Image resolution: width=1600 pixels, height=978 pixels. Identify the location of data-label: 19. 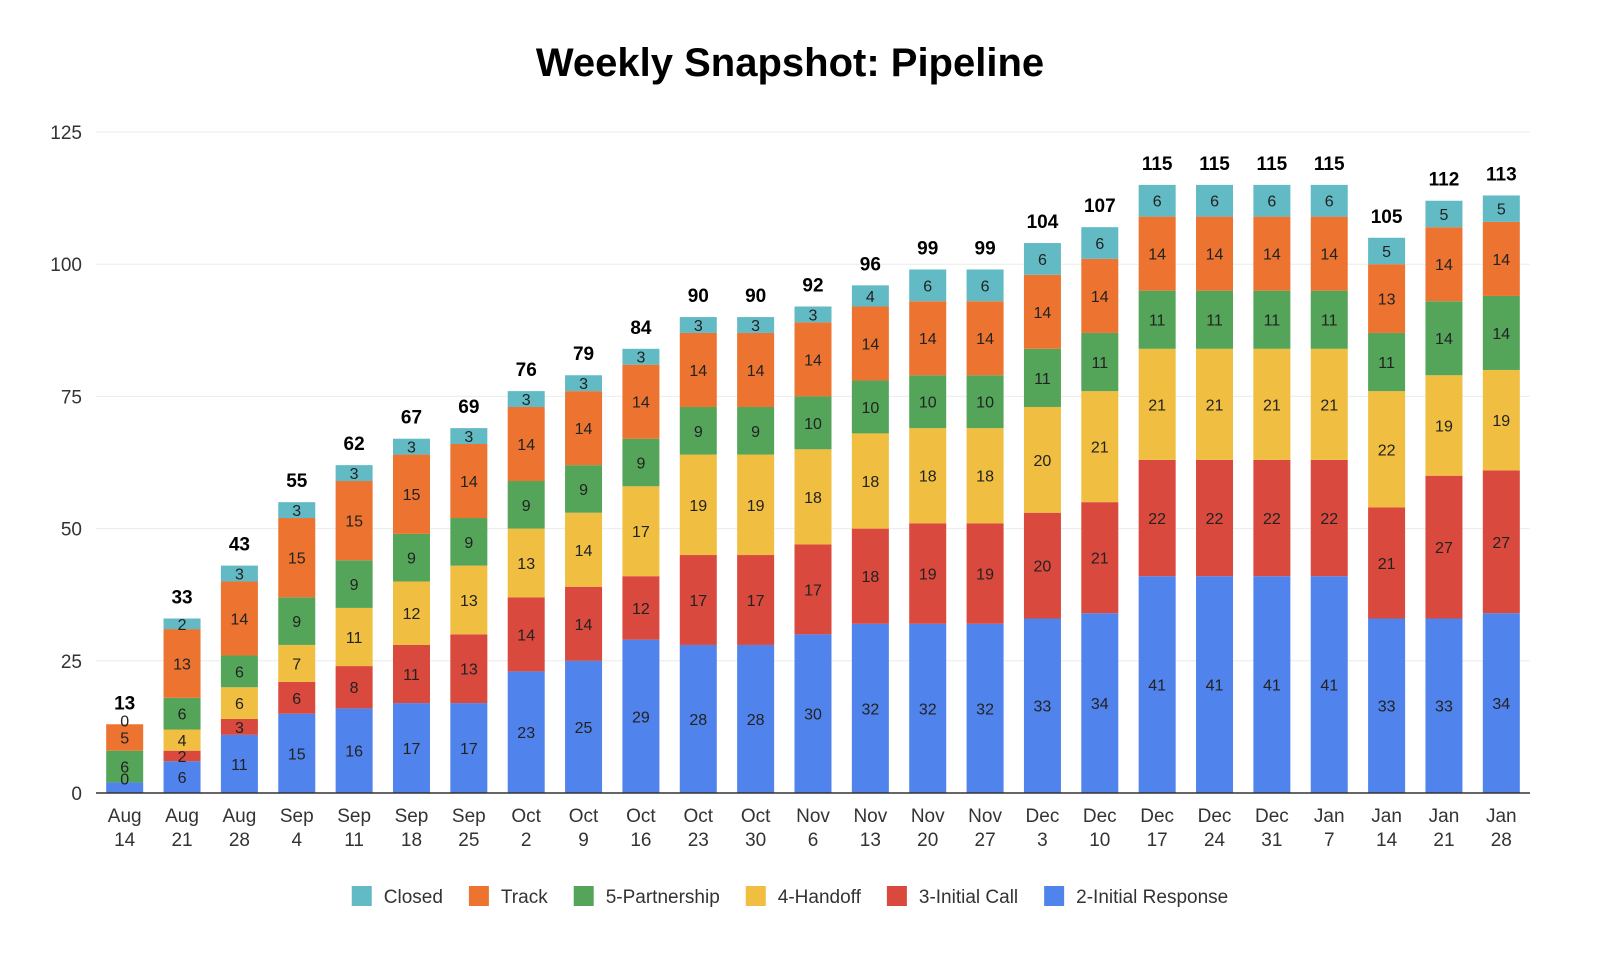
(1444, 426).